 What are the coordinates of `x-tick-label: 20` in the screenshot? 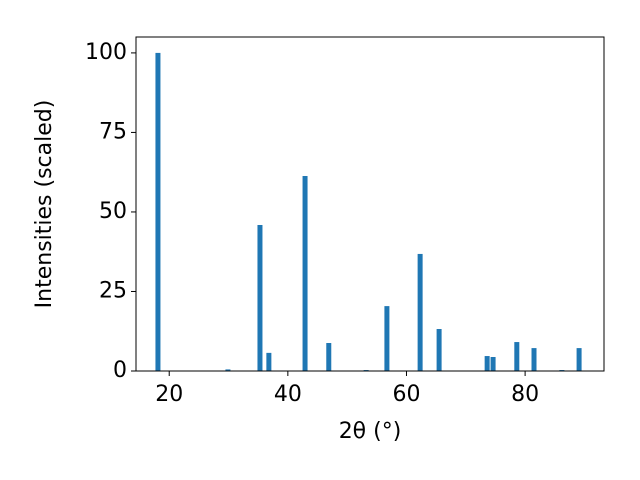 It's located at (169, 394).